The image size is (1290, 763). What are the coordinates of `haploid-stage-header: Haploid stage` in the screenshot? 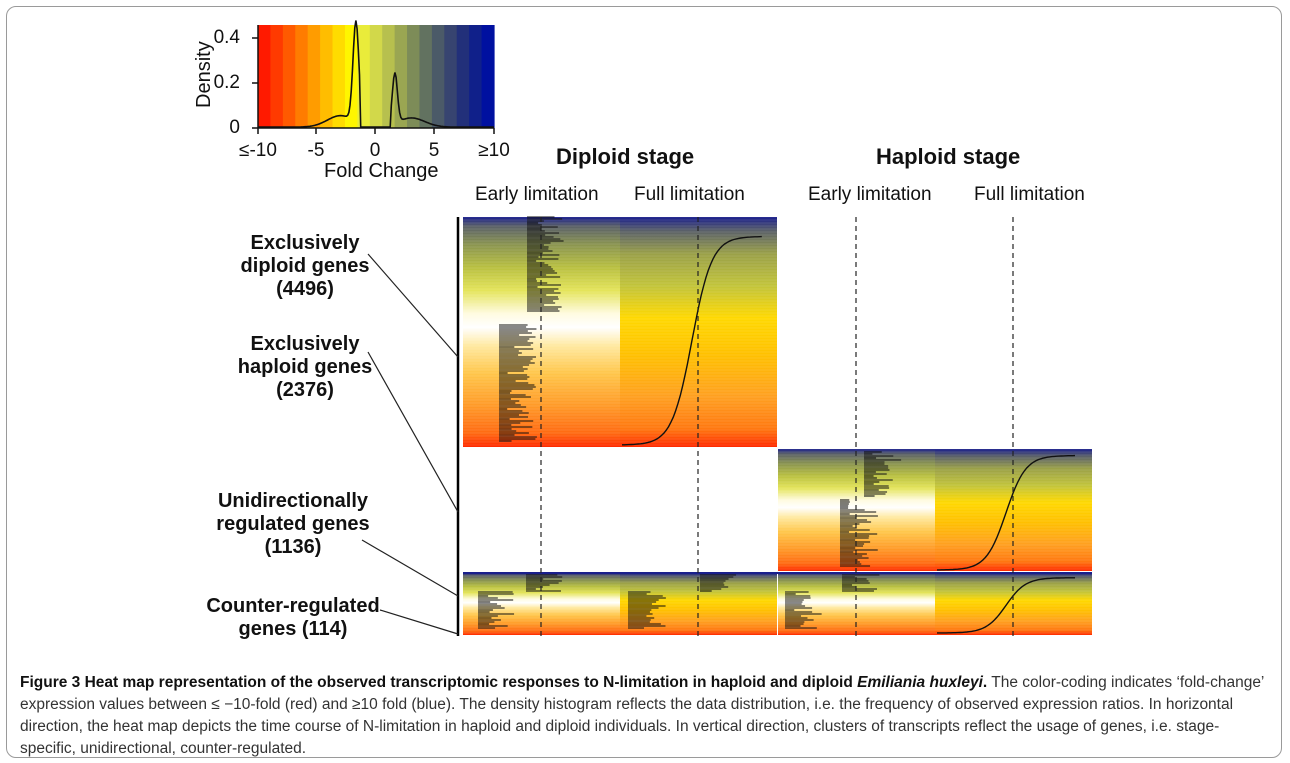 It's located at (948, 157).